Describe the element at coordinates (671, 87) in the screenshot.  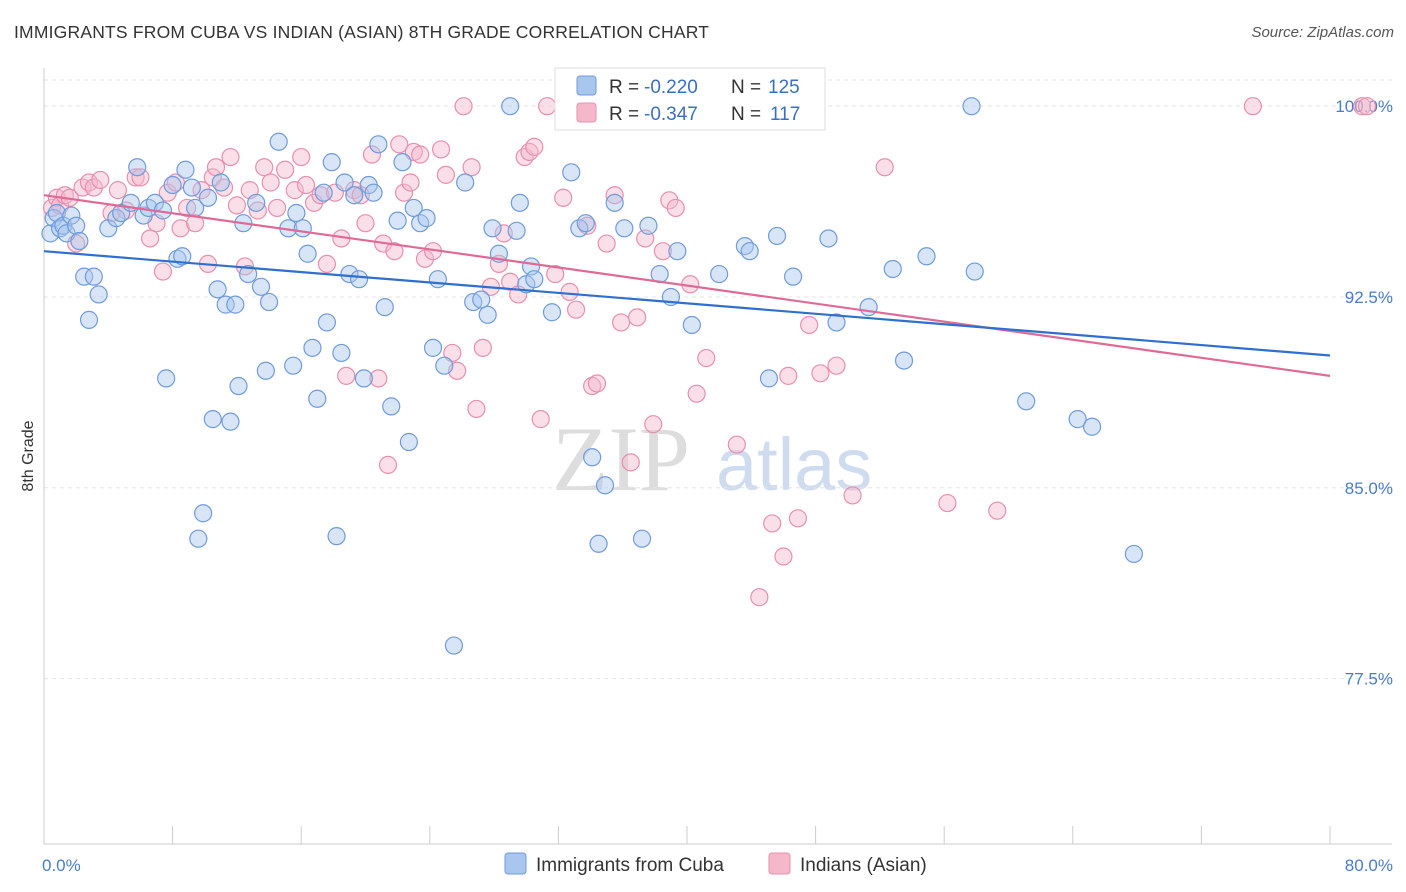
I see `stats-r-value-cuba: -0.220` at that location.